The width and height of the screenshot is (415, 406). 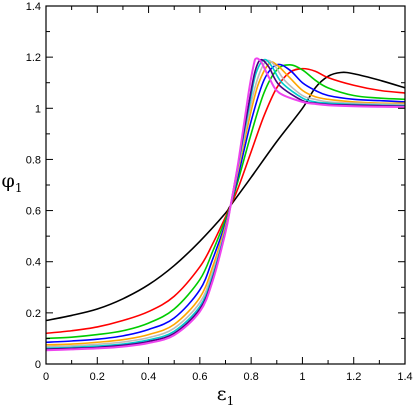 What do you see at coordinates (33, 314) in the screenshot?
I see `y-tick-label: 0.2` at bounding box center [33, 314].